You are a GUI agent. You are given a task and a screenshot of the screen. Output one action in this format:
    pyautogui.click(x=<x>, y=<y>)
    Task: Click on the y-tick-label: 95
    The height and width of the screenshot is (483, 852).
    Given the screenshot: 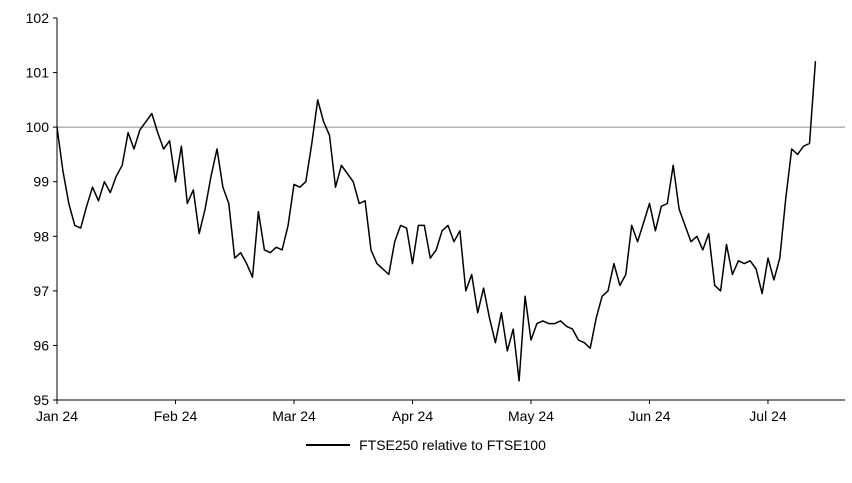 What is the action you would take?
    pyautogui.click(x=41, y=400)
    